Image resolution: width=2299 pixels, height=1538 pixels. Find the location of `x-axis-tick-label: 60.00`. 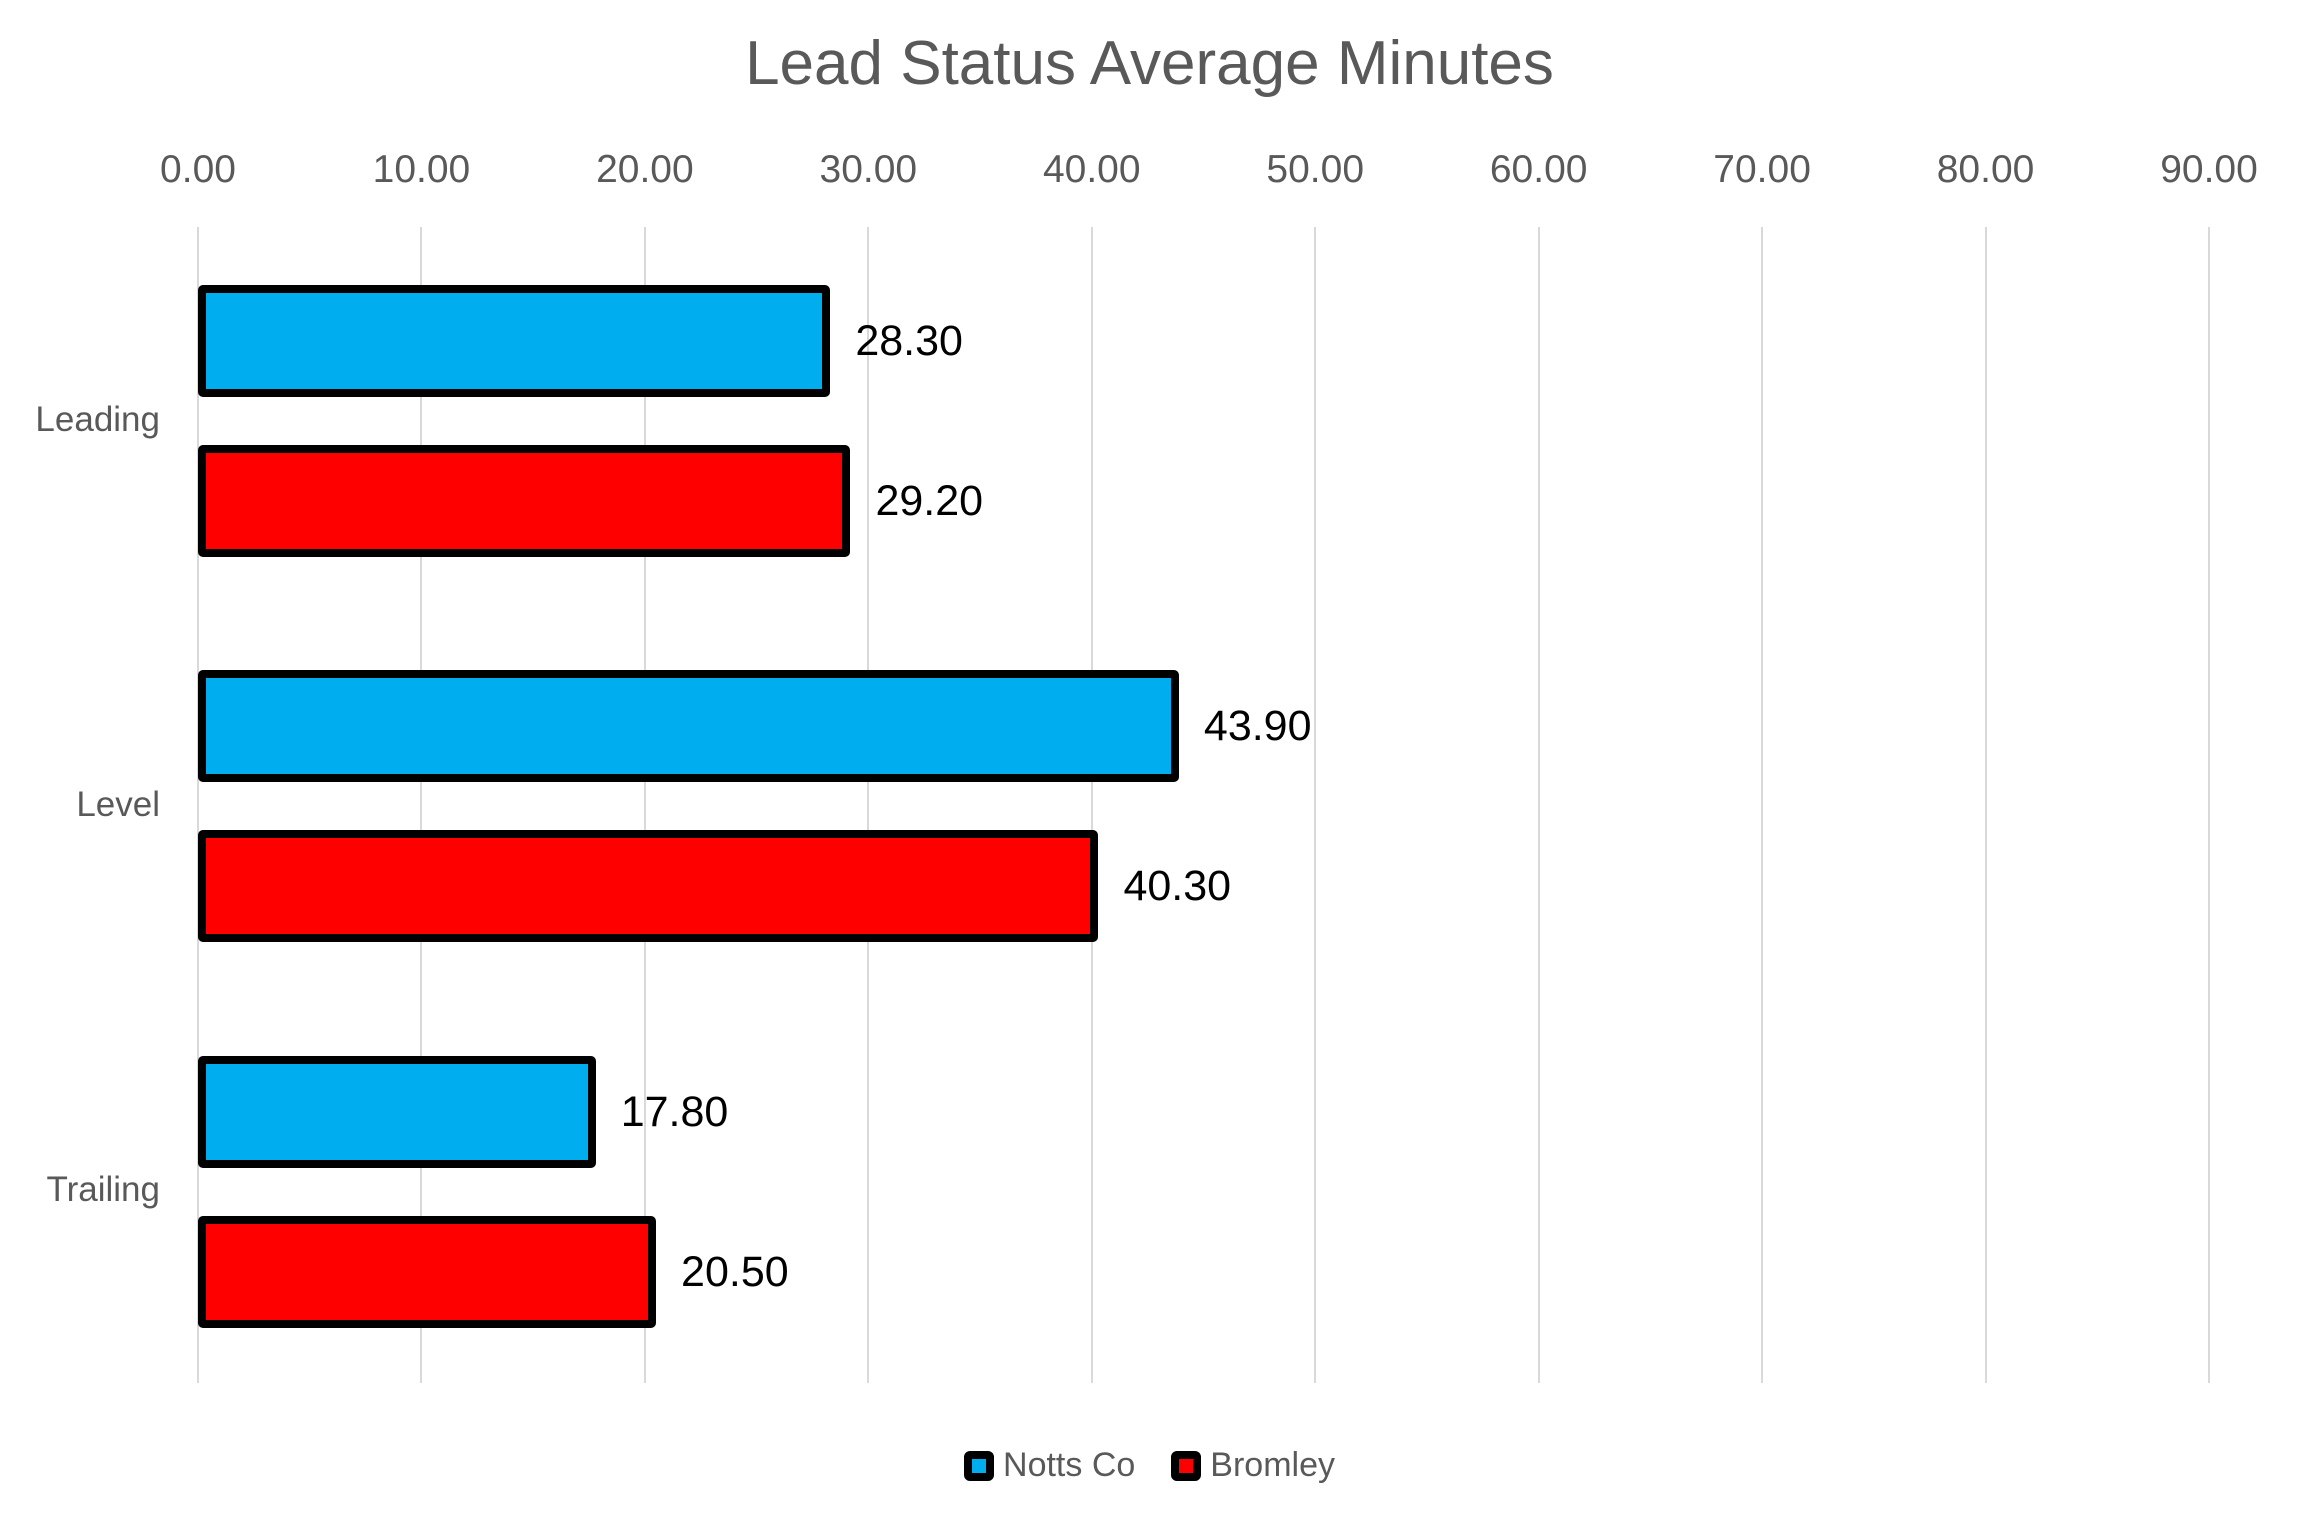

x-axis-tick-label: 60.00 is located at coordinates (1538, 169).